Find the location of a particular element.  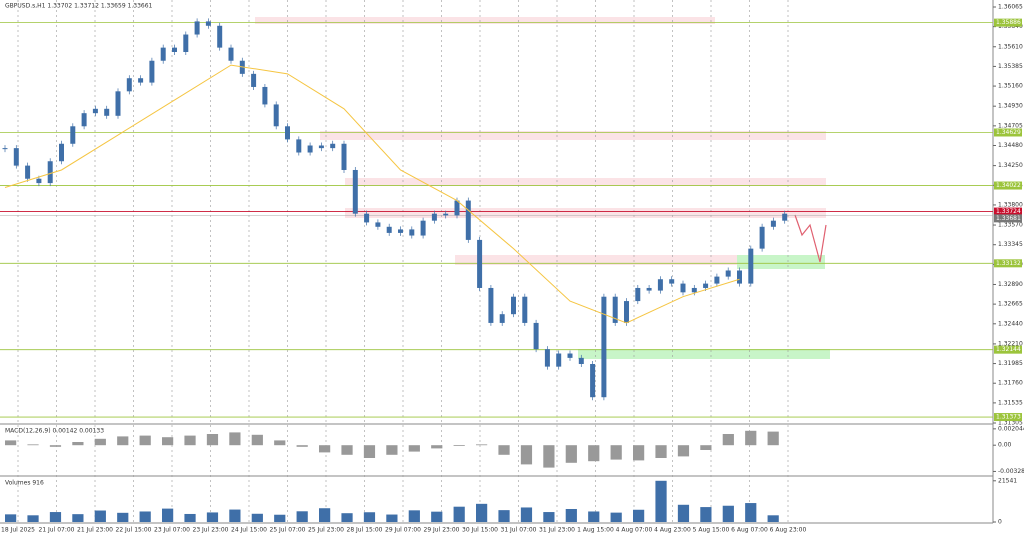

y-tick-label: 1.35610 is located at coordinates (1010, 46).